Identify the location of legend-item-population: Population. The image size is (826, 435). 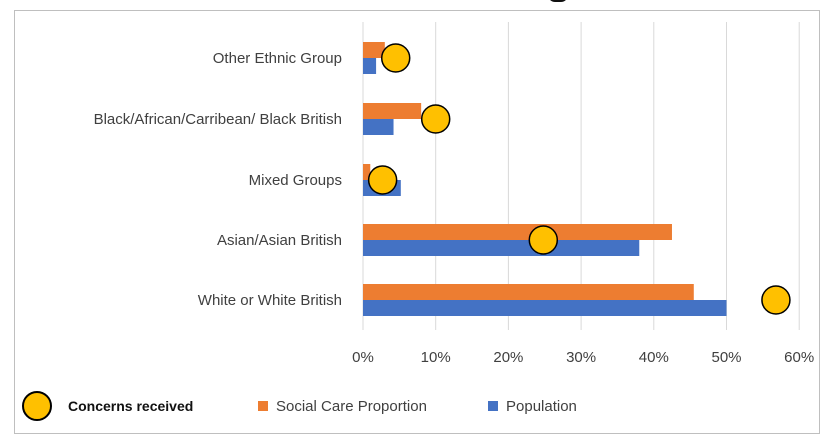
(532, 406).